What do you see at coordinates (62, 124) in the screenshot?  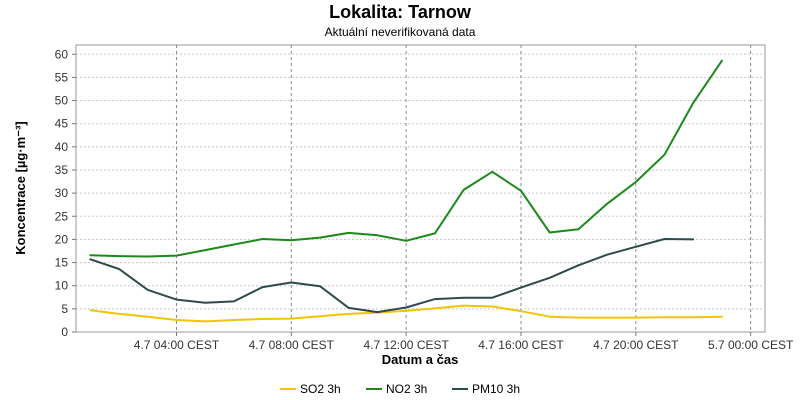 I see `y-tick-label: 45` at bounding box center [62, 124].